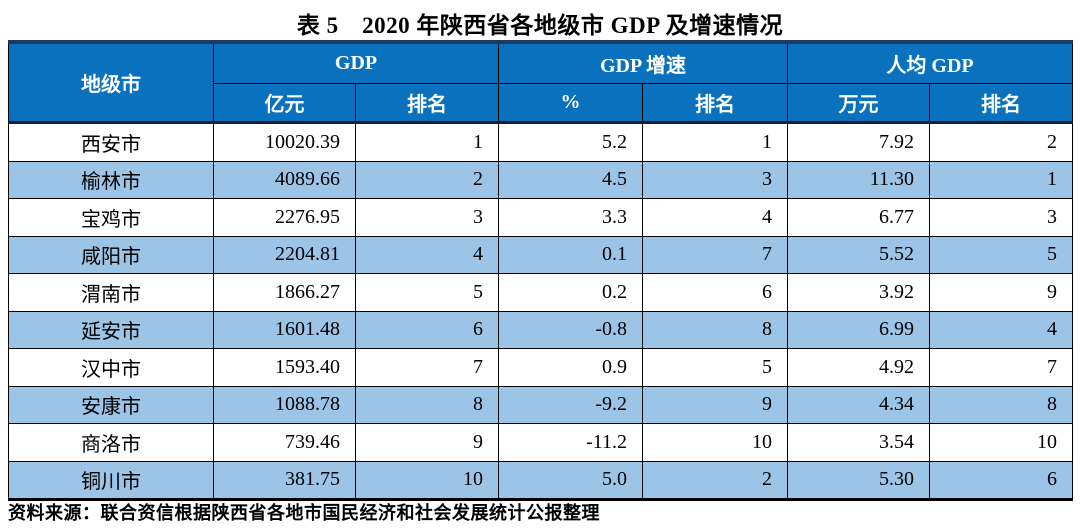  Describe the element at coordinates (1001, 217) in the screenshot. I see `cell-per-capita-rank: 3` at that location.